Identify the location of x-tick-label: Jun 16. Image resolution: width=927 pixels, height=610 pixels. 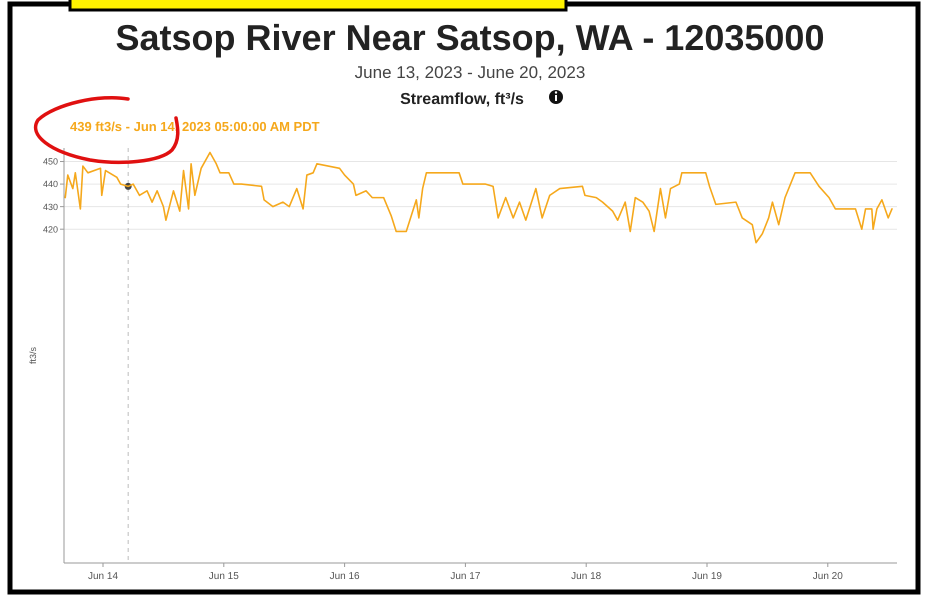
(345, 576).